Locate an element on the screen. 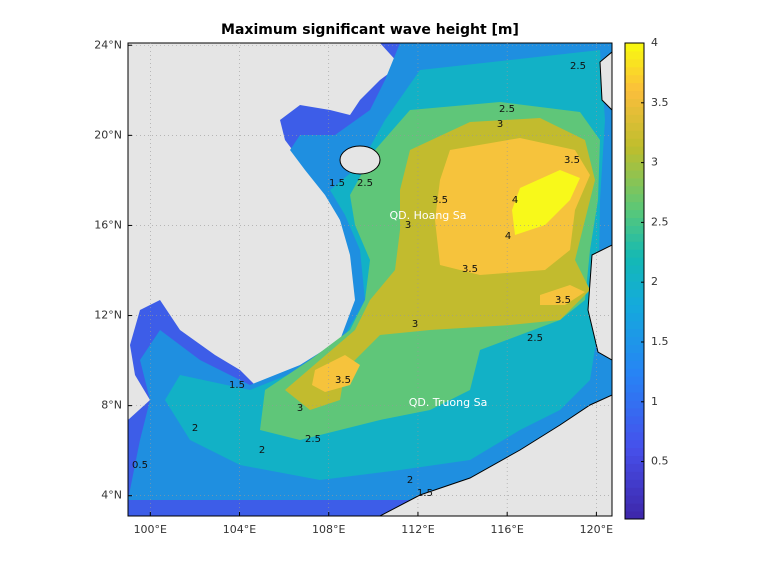 The width and height of the screenshot is (778, 587). sea-level-3-5b is located at coordinates (336, 373).